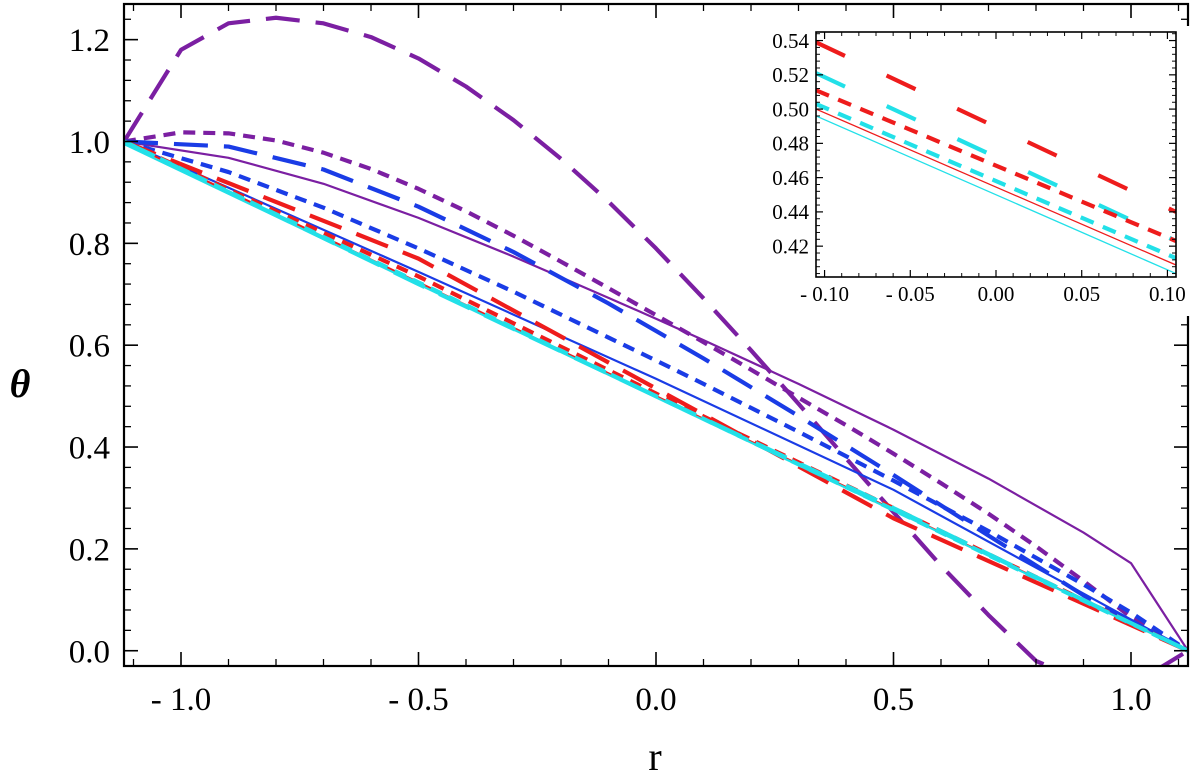 This screenshot has width=1200, height=773. What do you see at coordinates (996, 294) in the screenshot?
I see `inset-x-tick-label: 0.00` at bounding box center [996, 294].